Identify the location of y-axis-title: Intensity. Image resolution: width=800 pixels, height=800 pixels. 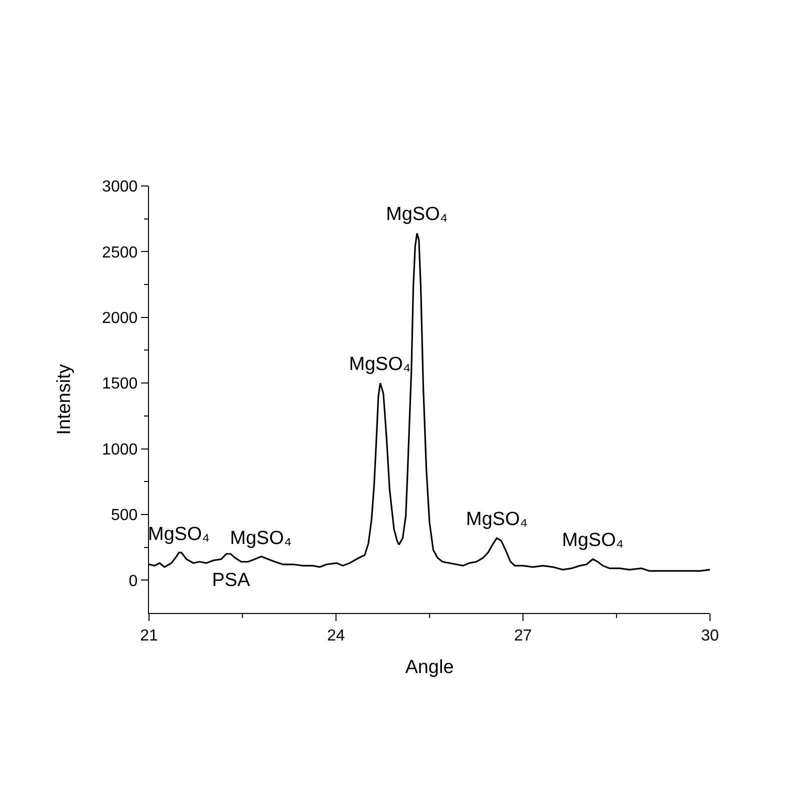
(64, 399).